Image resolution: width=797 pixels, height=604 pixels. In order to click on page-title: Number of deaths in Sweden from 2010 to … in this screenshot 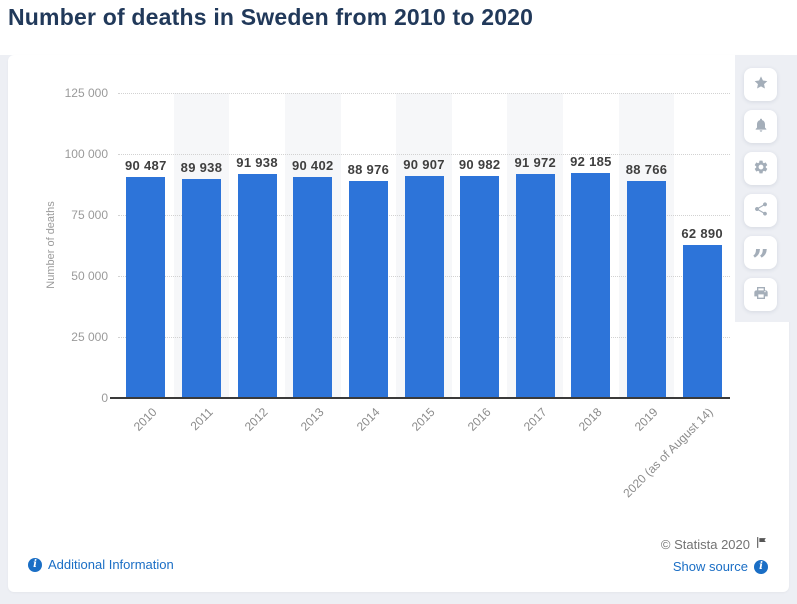, I will do `click(271, 17)`.